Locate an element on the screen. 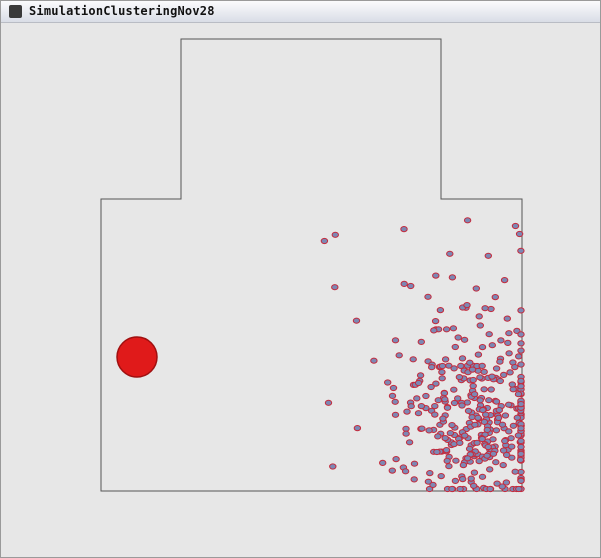 This screenshot has width=601, height=558. red-target is located at coordinates (137, 357).